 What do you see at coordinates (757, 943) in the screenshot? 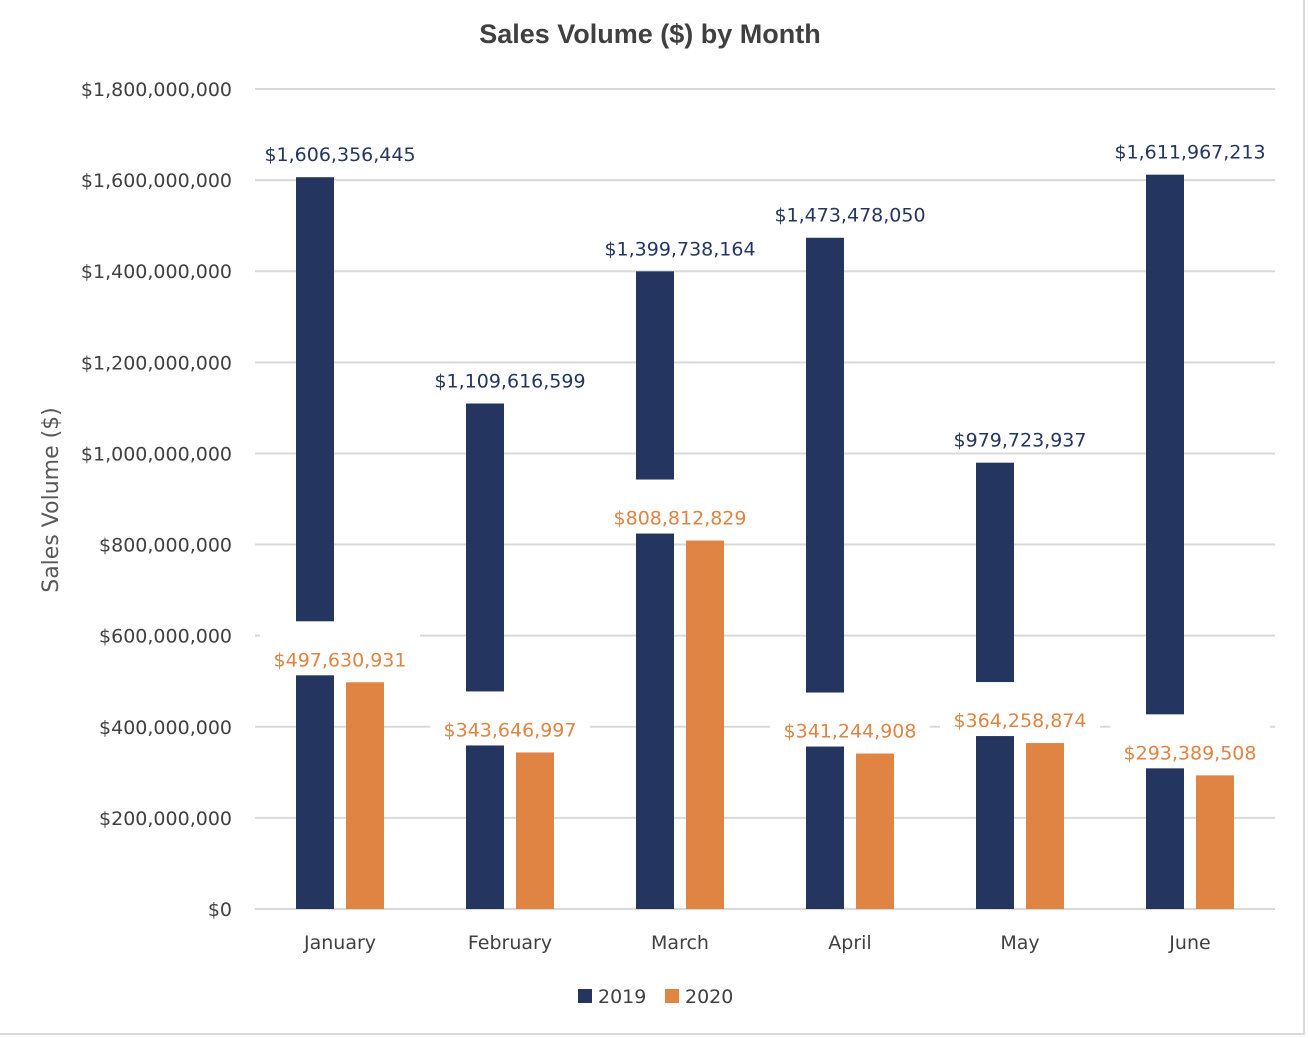
I see `x-axis-ticks: January February March April May June` at bounding box center [757, 943].